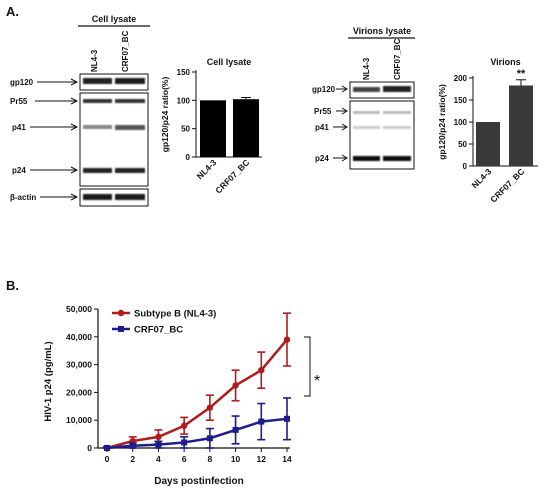  What do you see at coordinates (114, 19) in the screenshot?
I see `blot-left-header: Cell lysate` at bounding box center [114, 19].